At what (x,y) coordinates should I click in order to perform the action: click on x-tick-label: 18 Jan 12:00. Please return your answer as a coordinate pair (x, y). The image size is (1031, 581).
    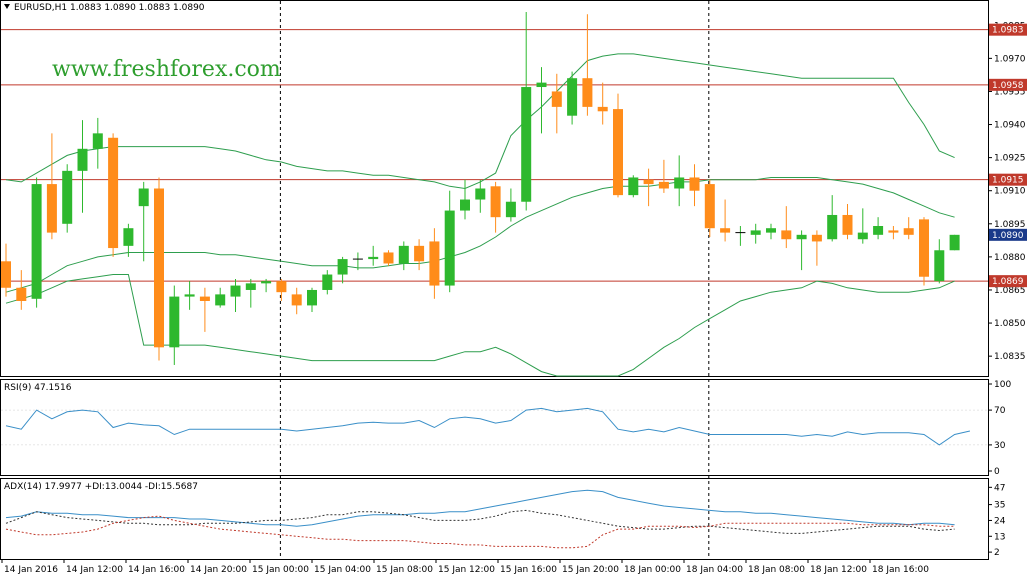
    Looking at the image, I should click on (838, 570).